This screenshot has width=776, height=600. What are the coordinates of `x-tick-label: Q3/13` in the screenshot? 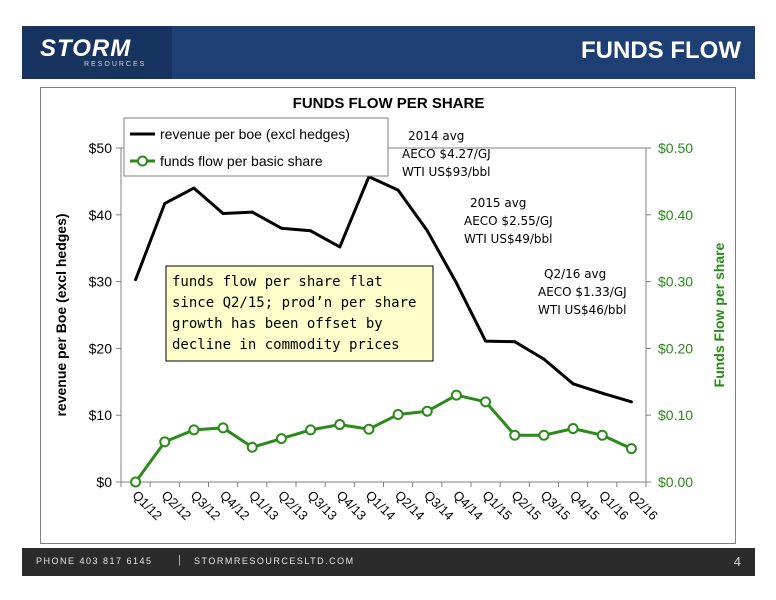 It's located at (322, 506).